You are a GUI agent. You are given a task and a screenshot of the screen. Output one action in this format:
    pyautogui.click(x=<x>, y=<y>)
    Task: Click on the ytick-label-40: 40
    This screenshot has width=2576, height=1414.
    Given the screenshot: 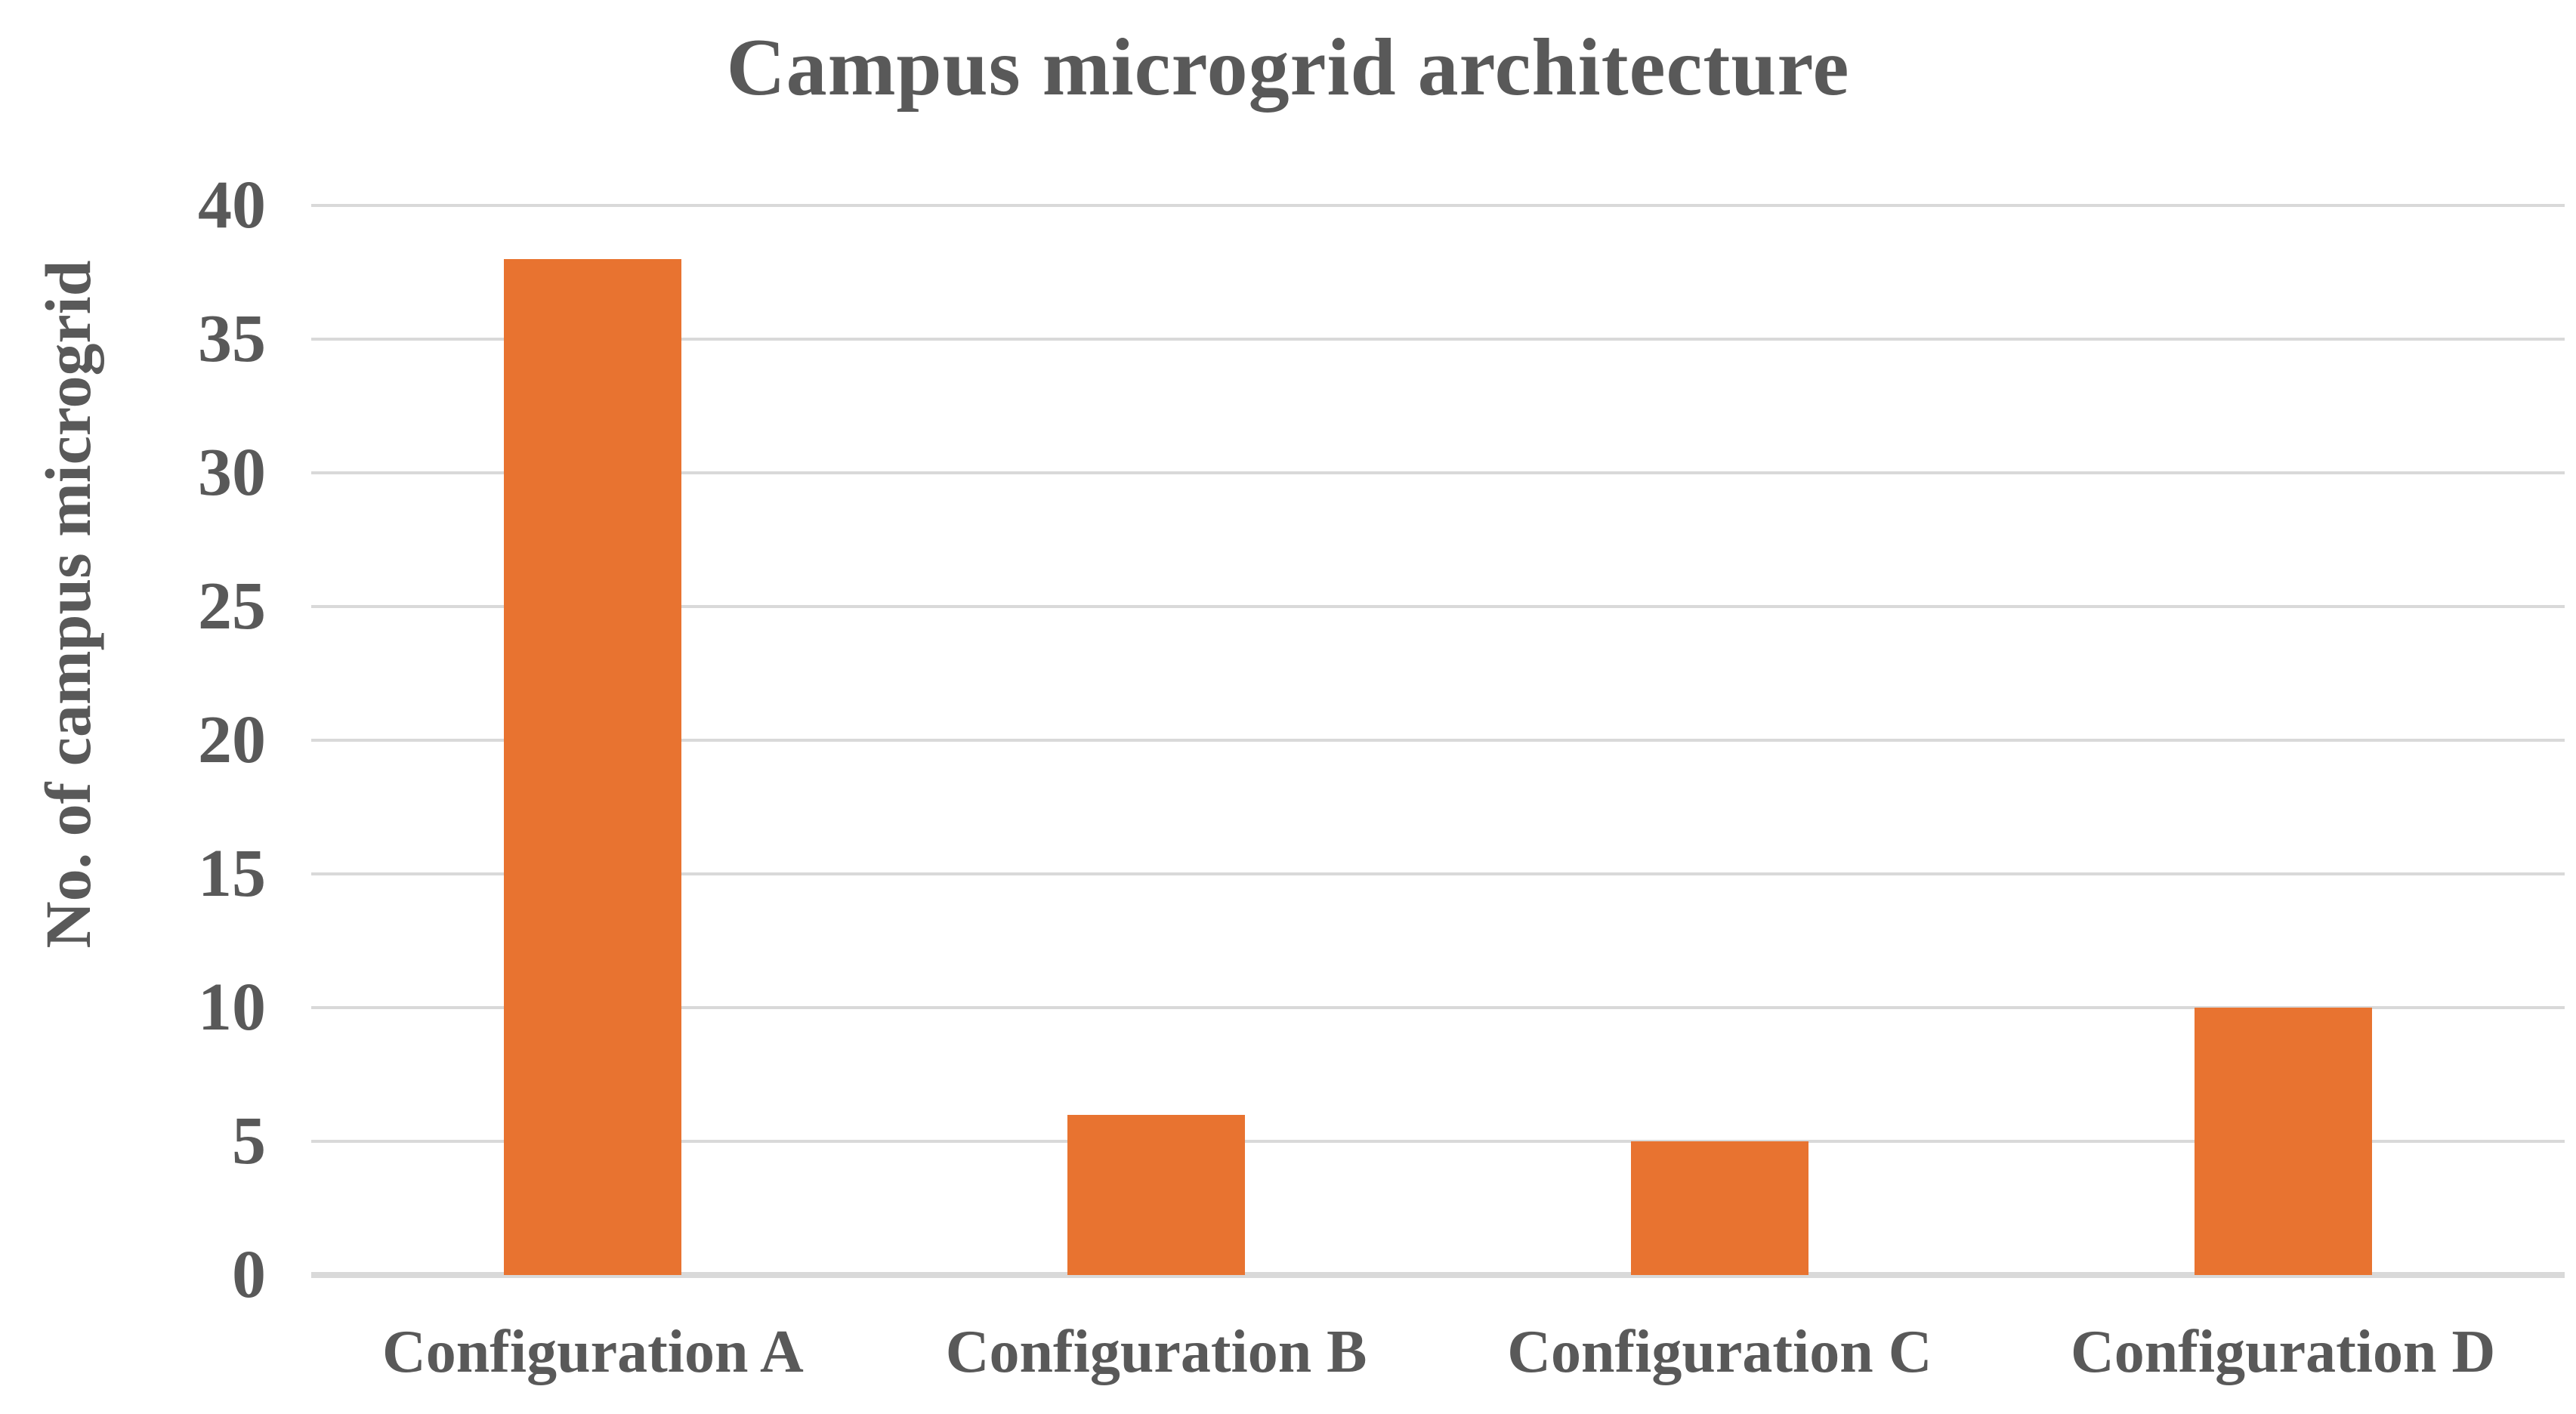 What is the action you would take?
    pyautogui.click(x=232, y=205)
    